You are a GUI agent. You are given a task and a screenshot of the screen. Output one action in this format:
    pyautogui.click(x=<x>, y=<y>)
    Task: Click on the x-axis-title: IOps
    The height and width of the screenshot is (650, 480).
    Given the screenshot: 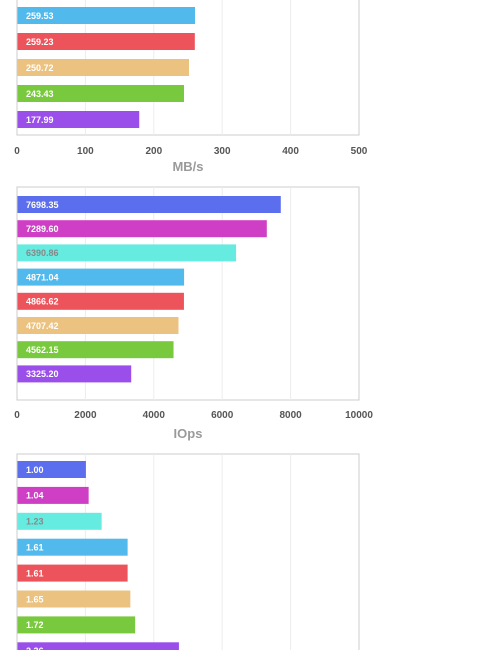 What is the action you would take?
    pyautogui.click(x=188, y=433)
    